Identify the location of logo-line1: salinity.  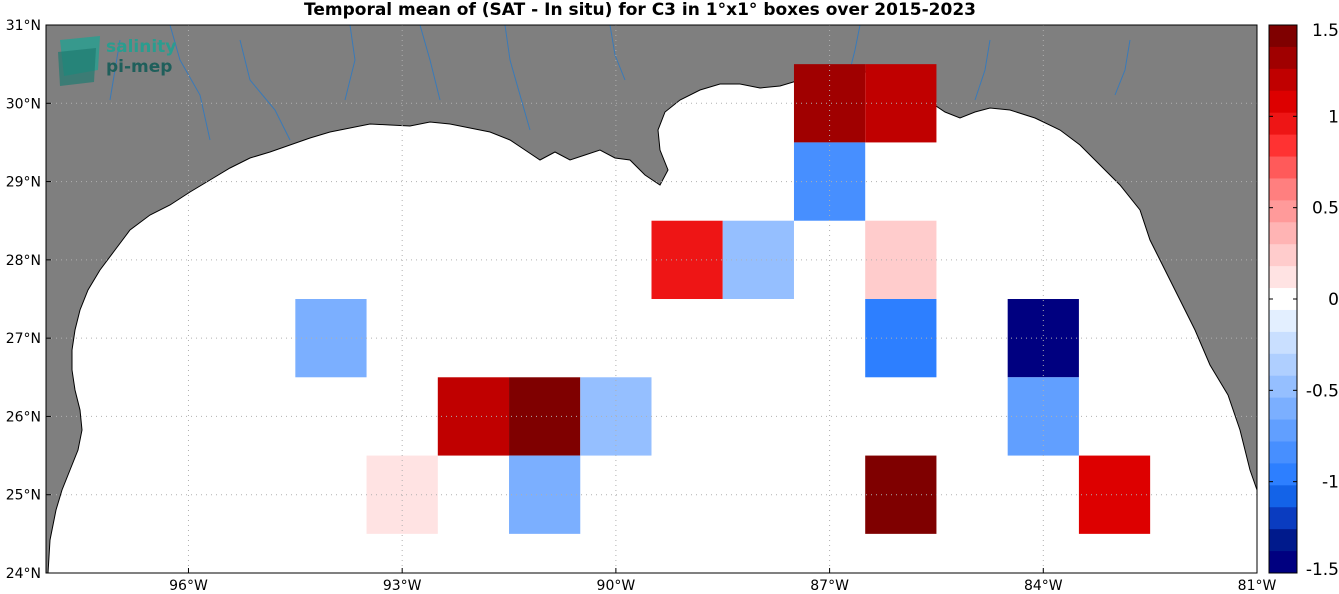
(141, 47).